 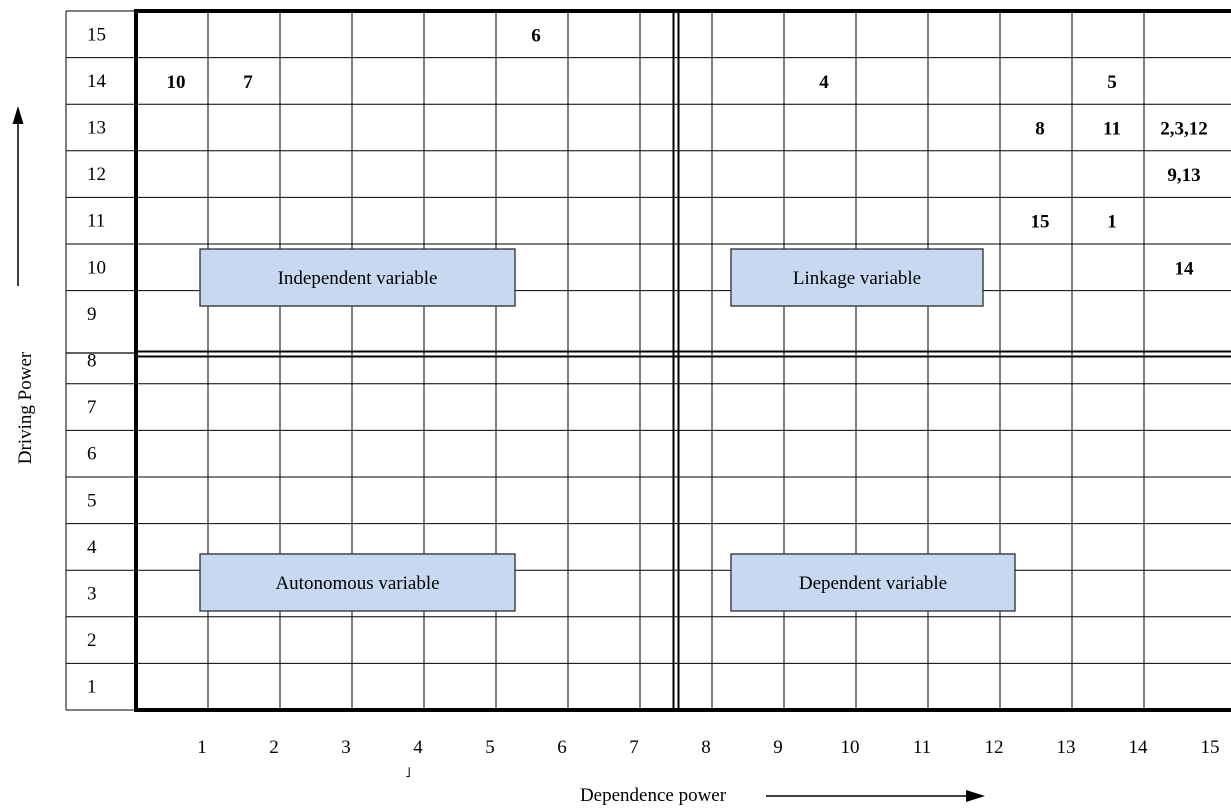 What do you see at coordinates (1040, 222) in the screenshot?
I see `point-label: 15` at bounding box center [1040, 222].